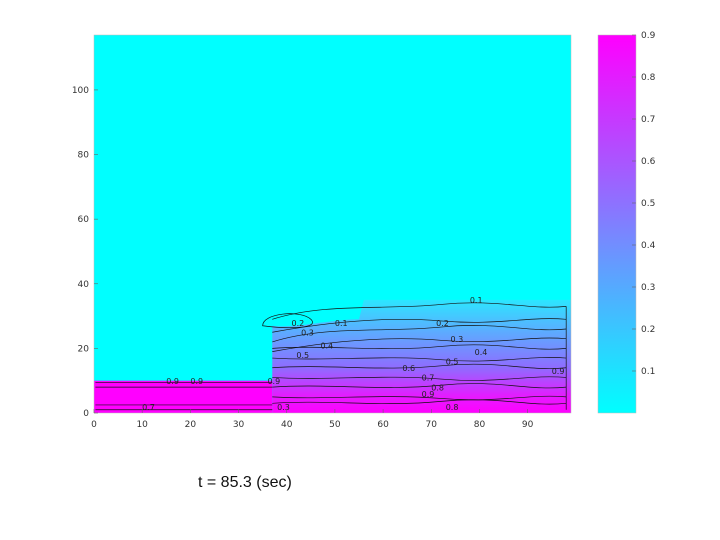 This screenshot has height=540, width=720. What do you see at coordinates (298, 323) in the screenshot?
I see `contour-label-2: 0.2` at bounding box center [298, 323].